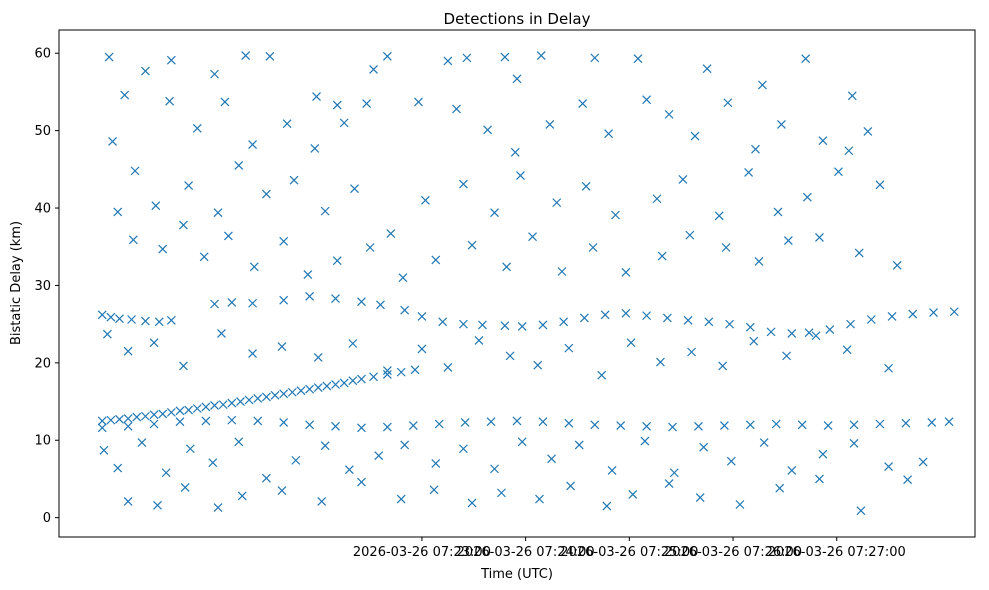 The height and width of the screenshot is (590, 989). What do you see at coordinates (517, 19) in the screenshot?
I see `chart-title: Detections in Delay` at bounding box center [517, 19].